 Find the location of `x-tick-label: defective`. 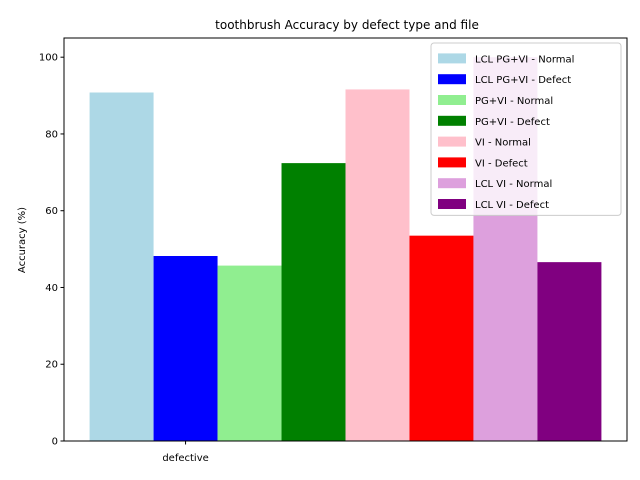

x-tick-label: defective is located at coordinates (185, 458).